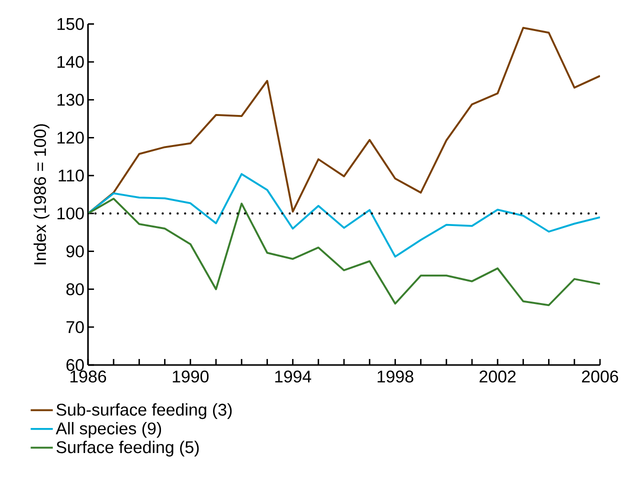 This screenshot has width=626, height=498. What do you see at coordinates (344, 215) in the screenshot?
I see `line-series` at bounding box center [344, 215].